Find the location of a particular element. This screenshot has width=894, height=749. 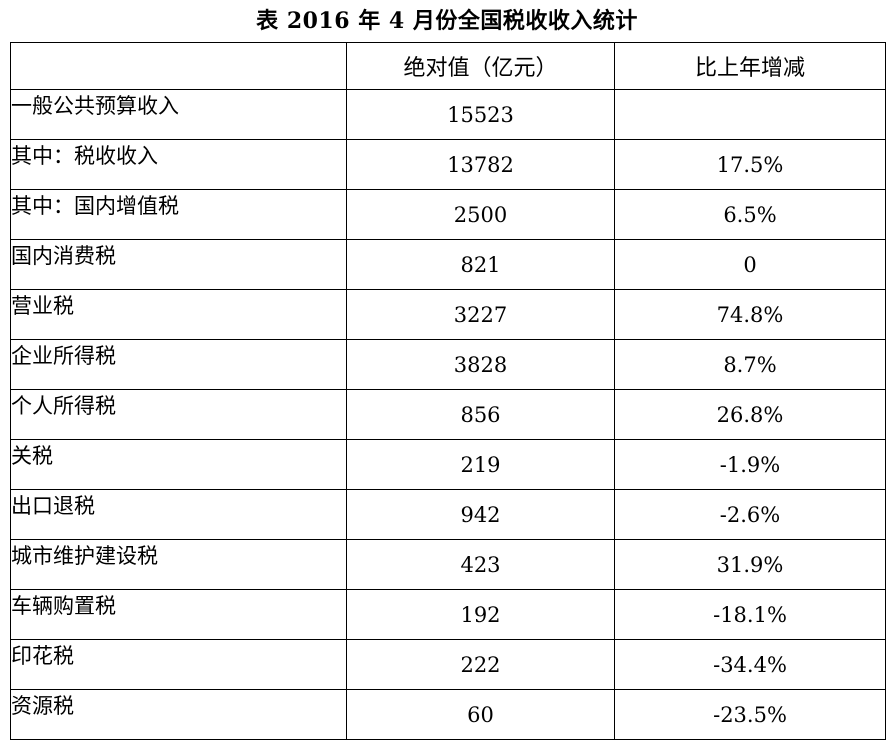

row-name: 出口退税 is located at coordinates (178, 514).